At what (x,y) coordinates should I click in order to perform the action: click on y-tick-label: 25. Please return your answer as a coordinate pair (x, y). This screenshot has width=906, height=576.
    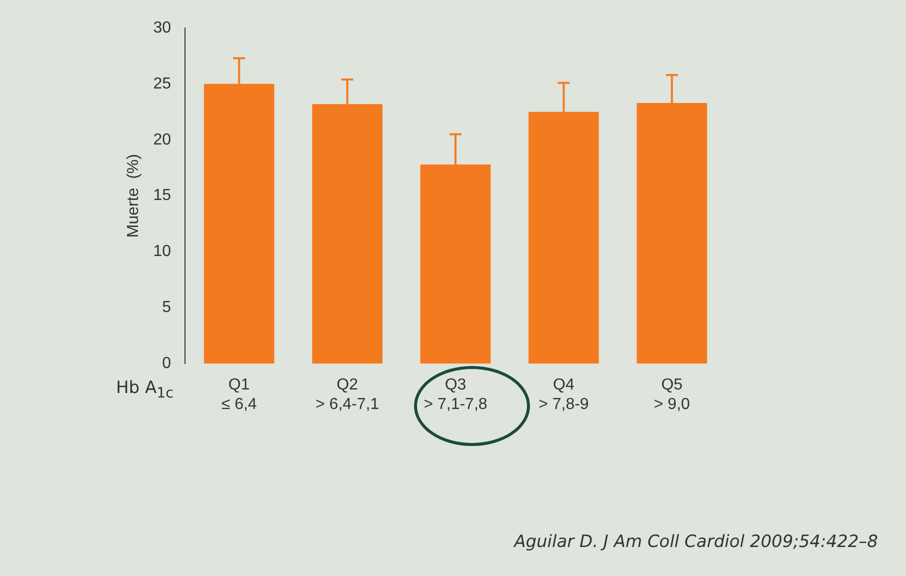
    Looking at the image, I should click on (162, 83).